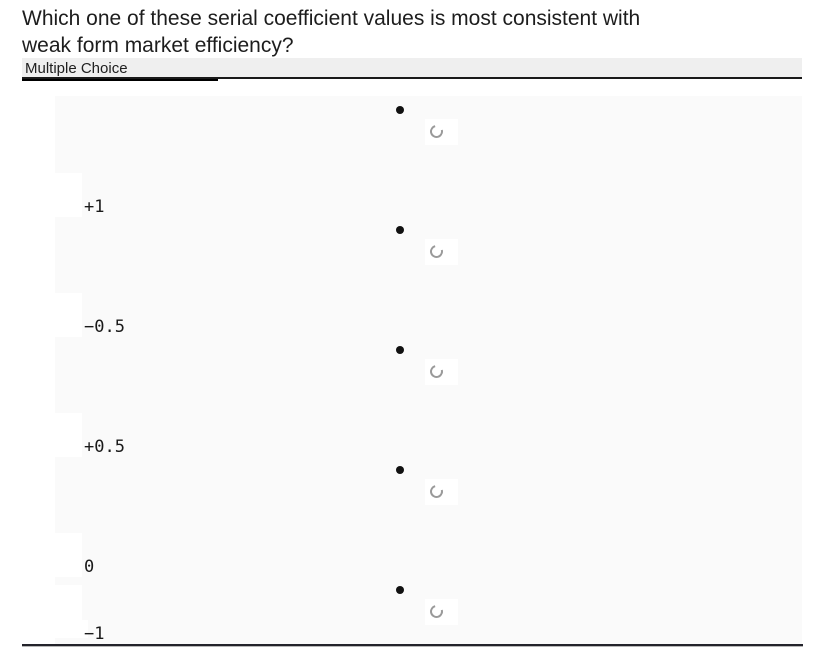 This screenshot has width=827, height=672. Describe the element at coordinates (89, 567) in the screenshot. I see `option-label: 0` at that location.